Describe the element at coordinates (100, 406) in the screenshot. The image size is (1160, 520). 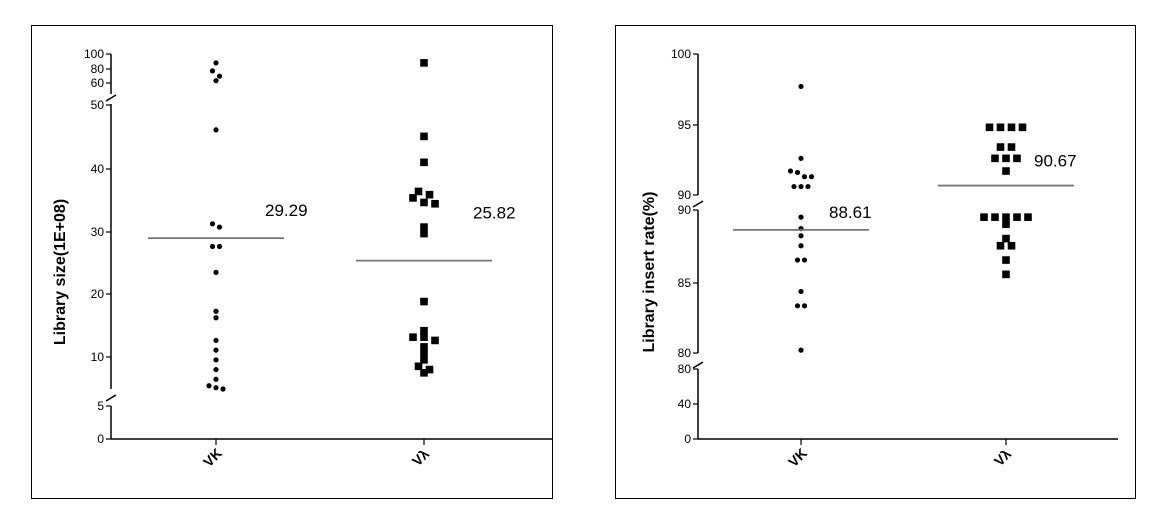
I see `y-tick-label: 5` at that location.